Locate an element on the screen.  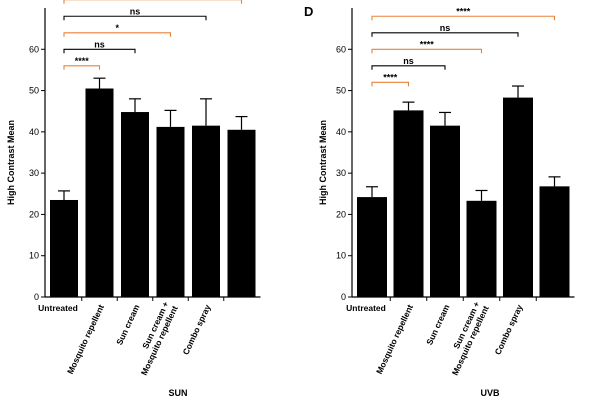
x-axis-group-label: UVB is located at coordinates (490, 393).